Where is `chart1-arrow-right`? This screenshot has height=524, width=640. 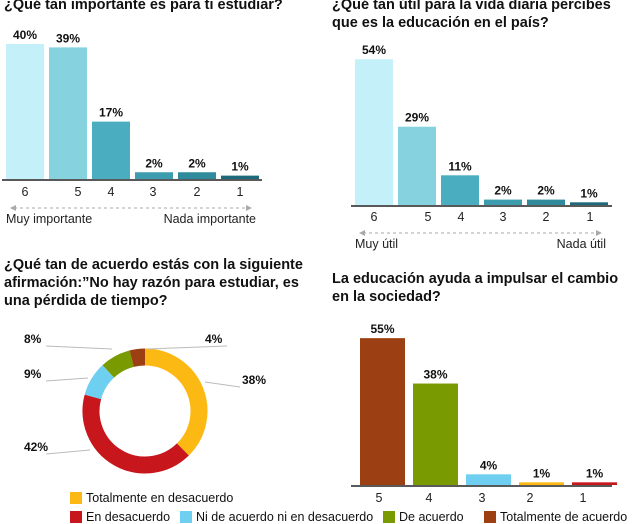
chart1-arrow-right is located at coordinates (249, 208).